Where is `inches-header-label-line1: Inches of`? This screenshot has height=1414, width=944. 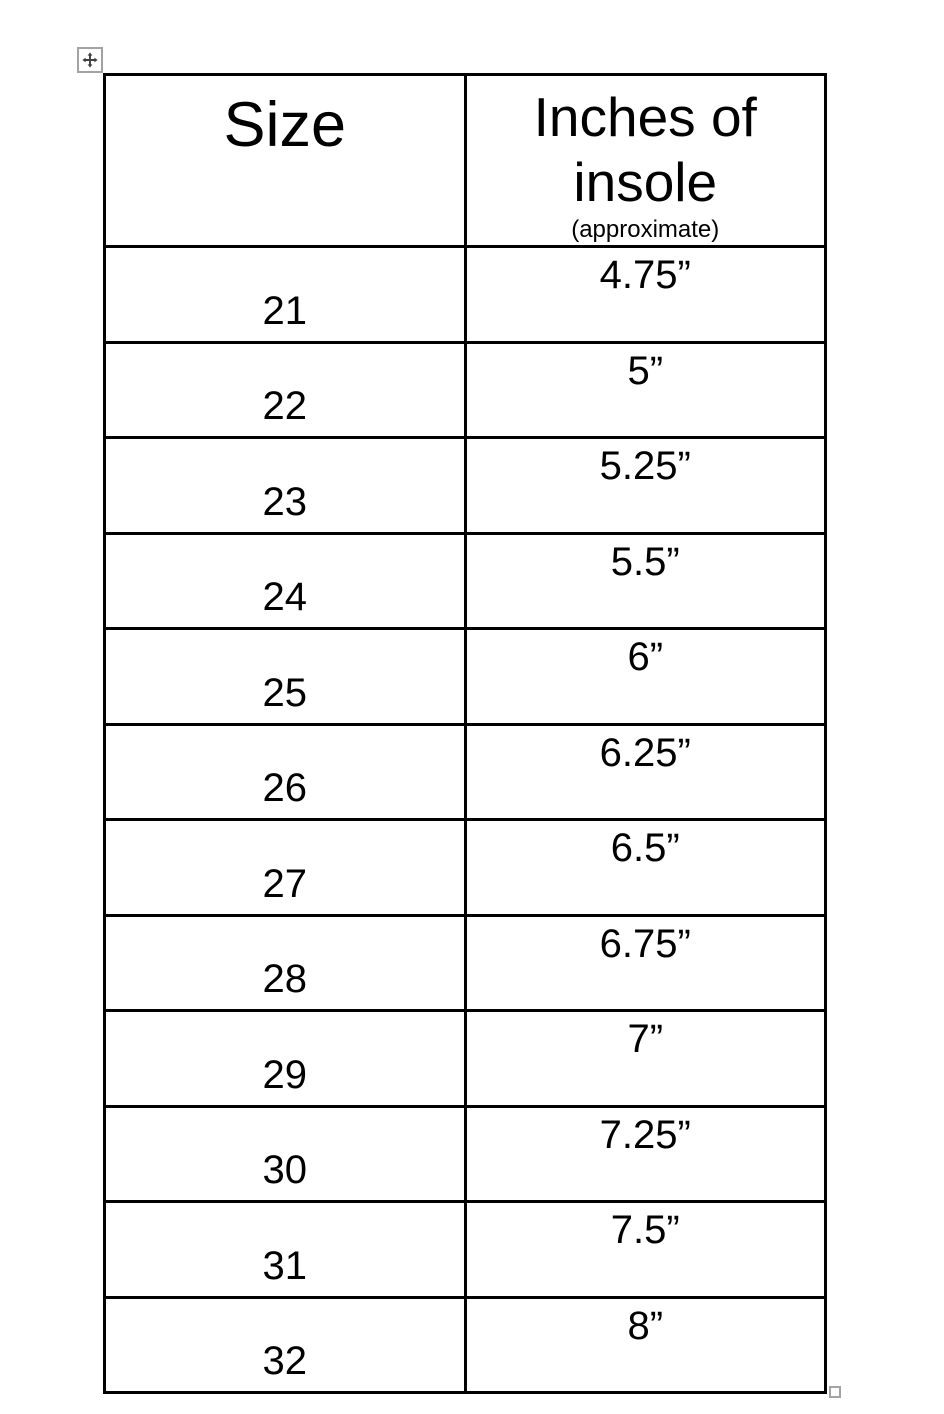
inches-header-label-line1: Inches of is located at coordinates (645, 117).